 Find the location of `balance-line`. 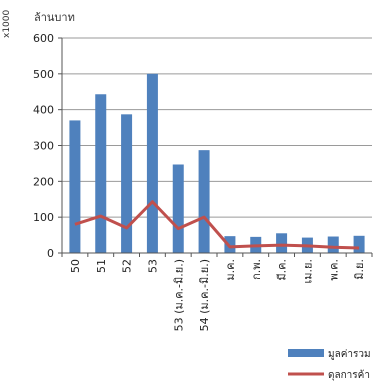

balance-line is located at coordinates (217, 225).